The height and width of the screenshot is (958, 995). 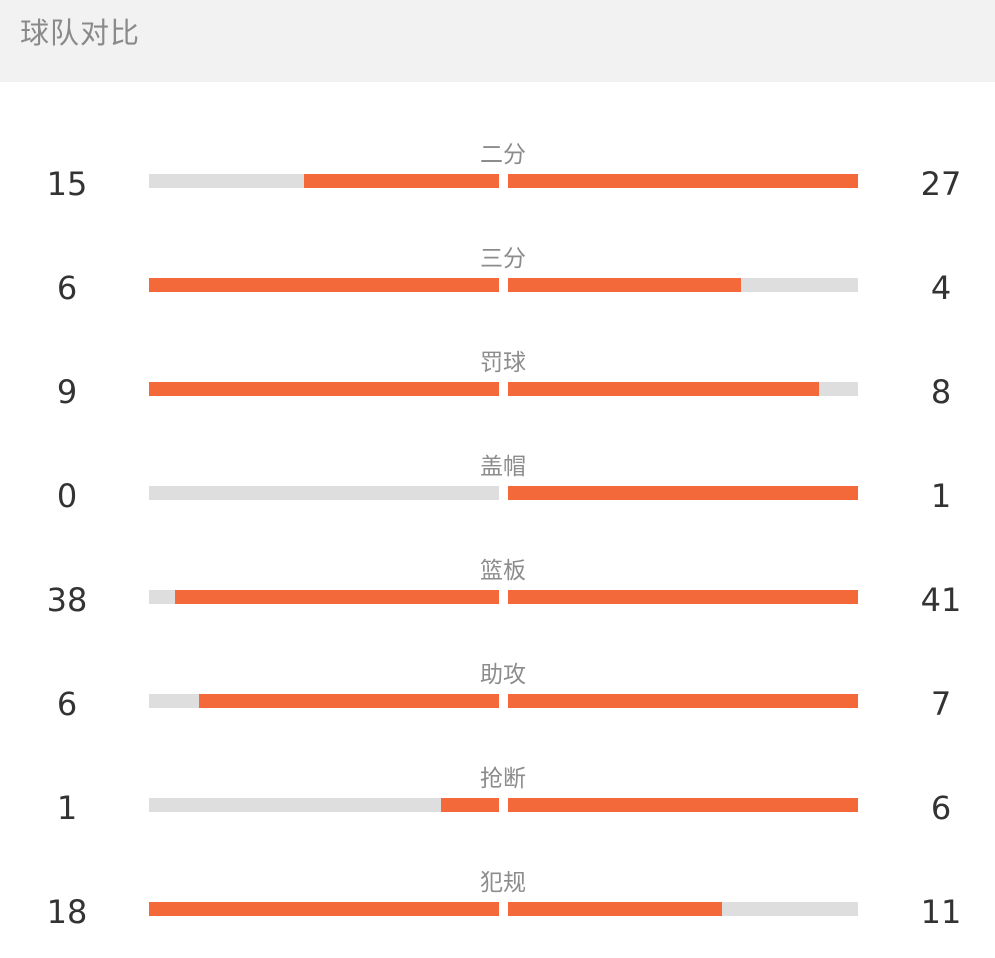 I want to click on stat-label: 盖帽, so click(x=503, y=467).